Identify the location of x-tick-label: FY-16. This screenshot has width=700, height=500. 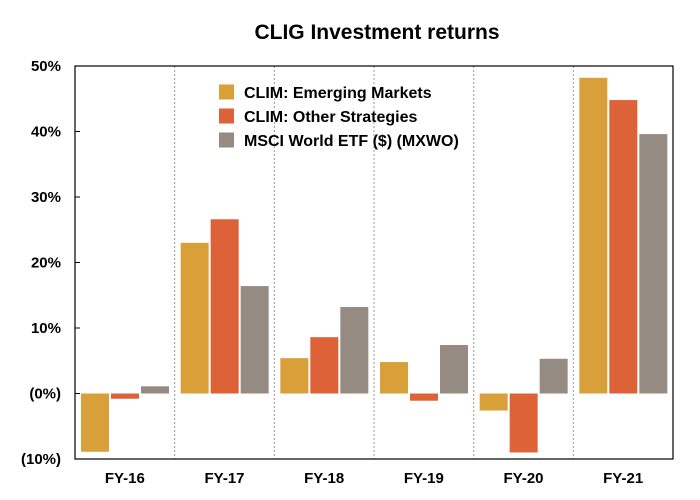
(125, 478).